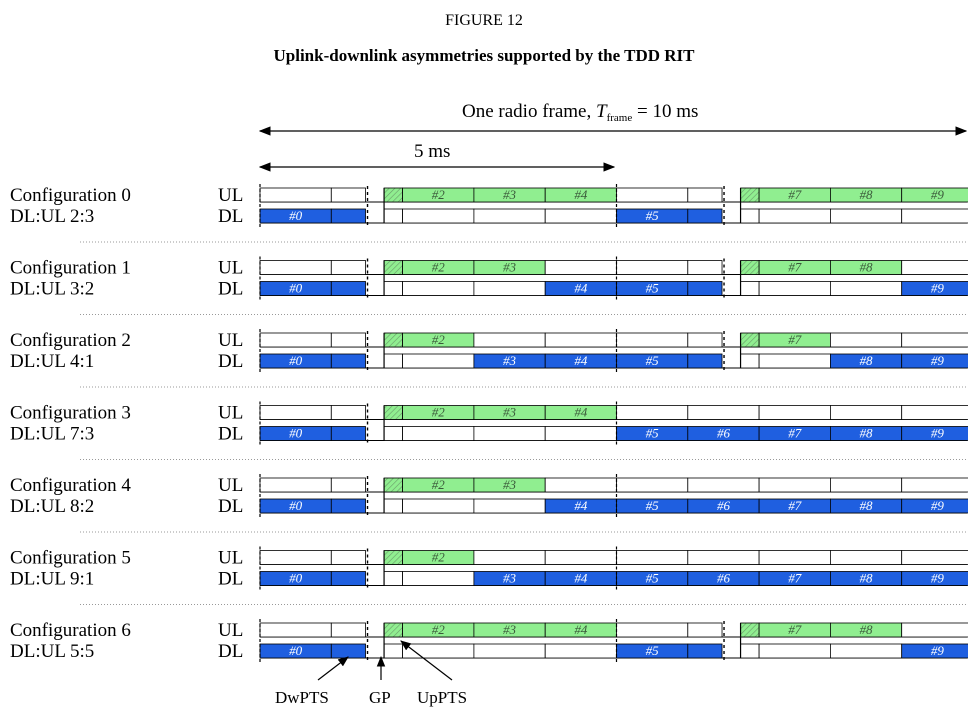 The height and width of the screenshot is (711, 968). Describe the element at coordinates (52, 361) in the screenshot. I see `configuration-ratio: DL:UL 4:1` at that location.